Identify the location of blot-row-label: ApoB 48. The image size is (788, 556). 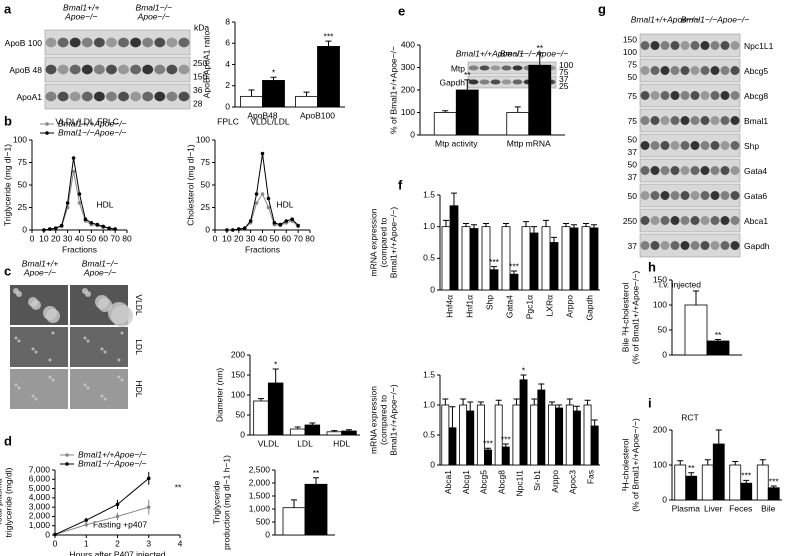
(25, 70).